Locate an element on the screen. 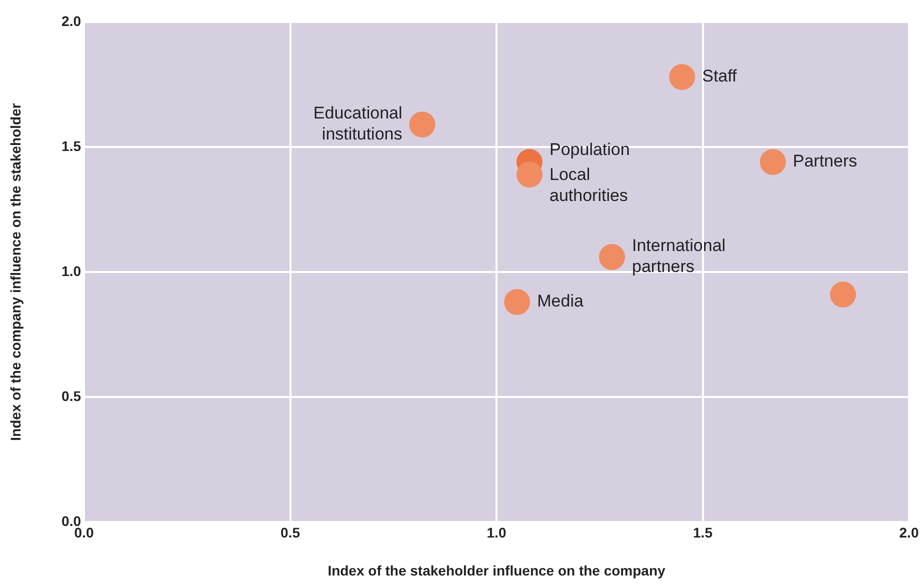  x-tick-label: 2.0 is located at coordinates (909, 532).